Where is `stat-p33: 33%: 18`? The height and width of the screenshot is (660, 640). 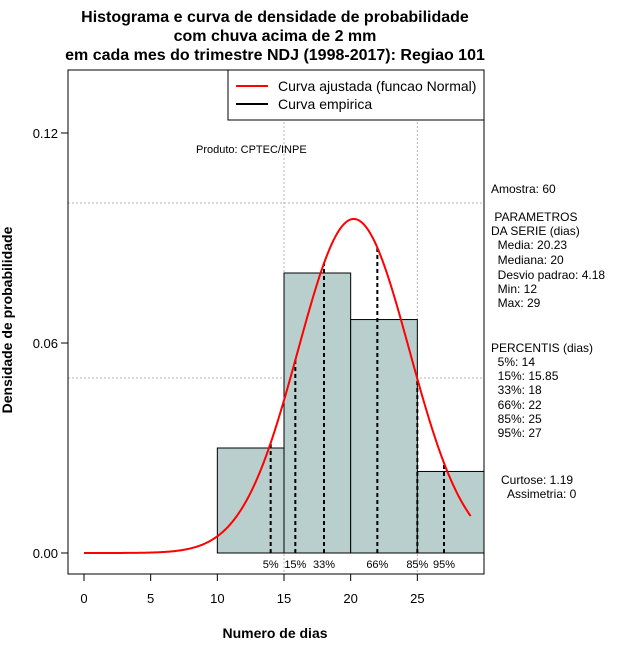 stat-p33: 33%: 18 is located at coordinates (516, 390).